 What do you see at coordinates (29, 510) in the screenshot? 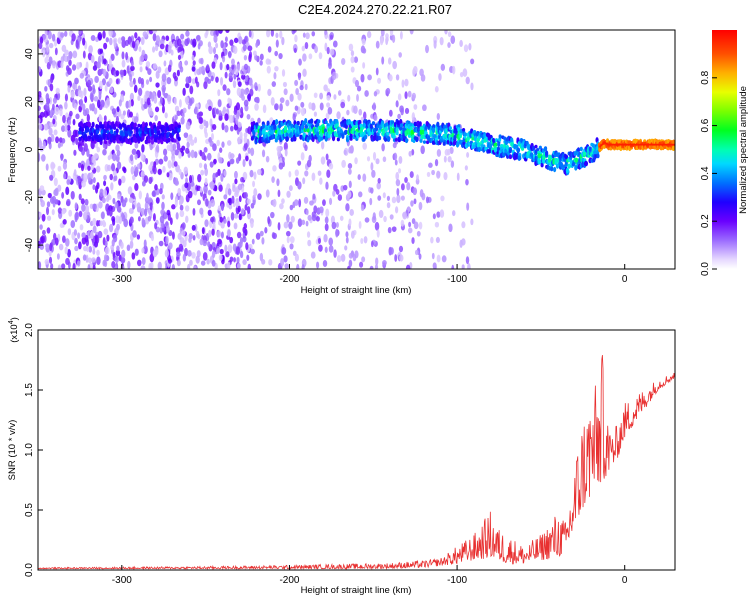
I see `y-tick-label: 0.5` at bounding box center [29, 510].